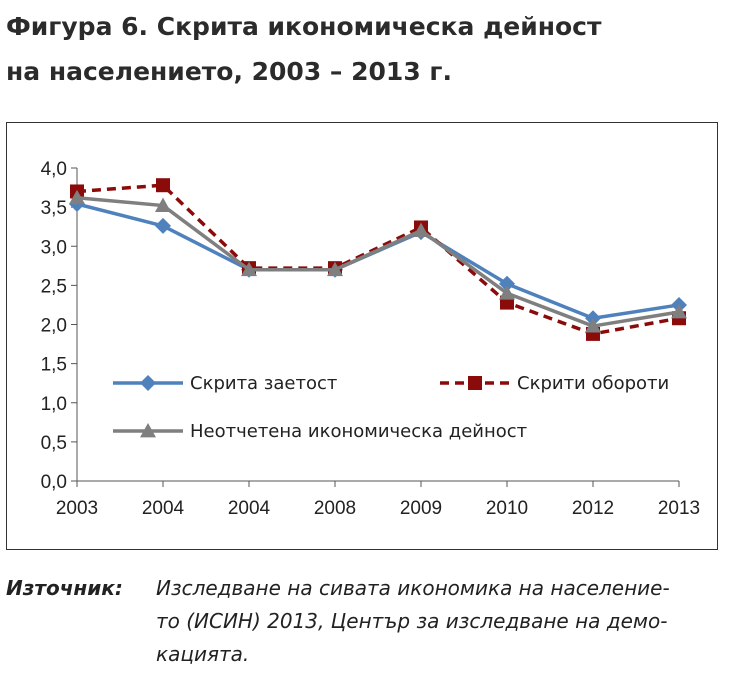 Image resolution: width=738 pixels, height=675 pixels. Describe the element at coordinates (421, 508) in the screenshot. I see `x-tick-label: 2009` at that location.